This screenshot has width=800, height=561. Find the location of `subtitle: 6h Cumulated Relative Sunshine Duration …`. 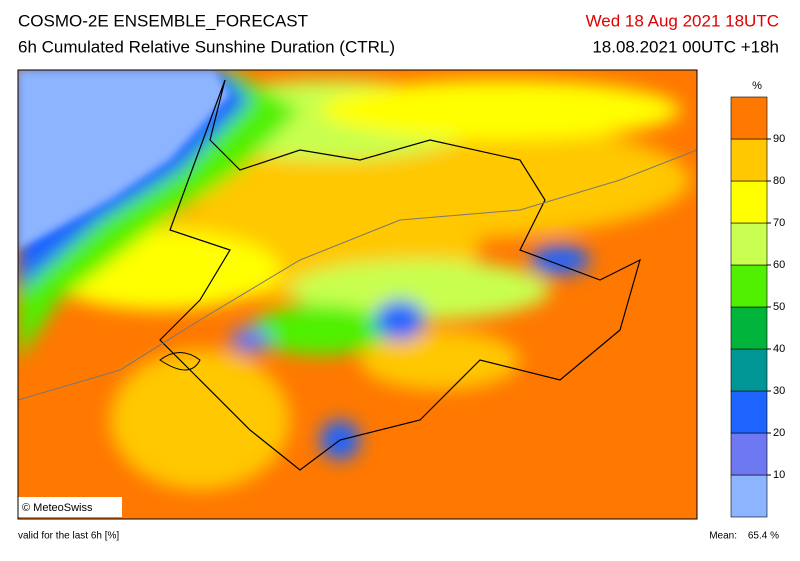

subtitle: 6h Cumulated Relative Sunshine Duration … is located at coordinates (206, 46).